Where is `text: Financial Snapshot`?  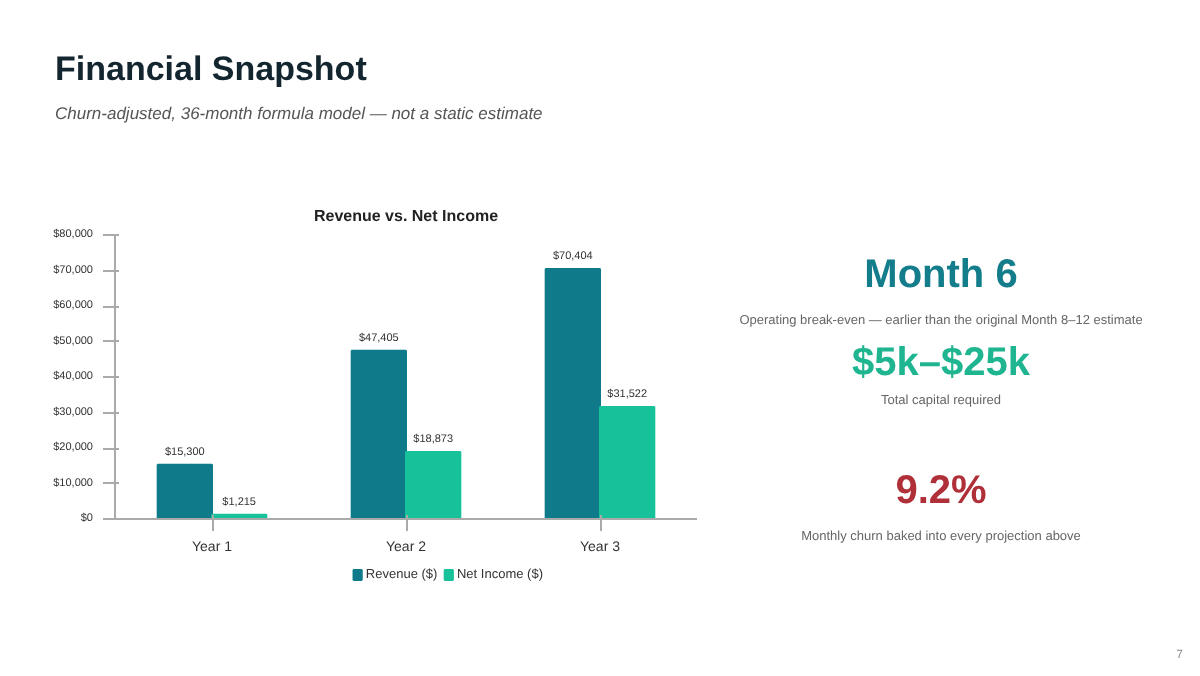
text: Financial Snapshot is located at coordinates (211, 69).